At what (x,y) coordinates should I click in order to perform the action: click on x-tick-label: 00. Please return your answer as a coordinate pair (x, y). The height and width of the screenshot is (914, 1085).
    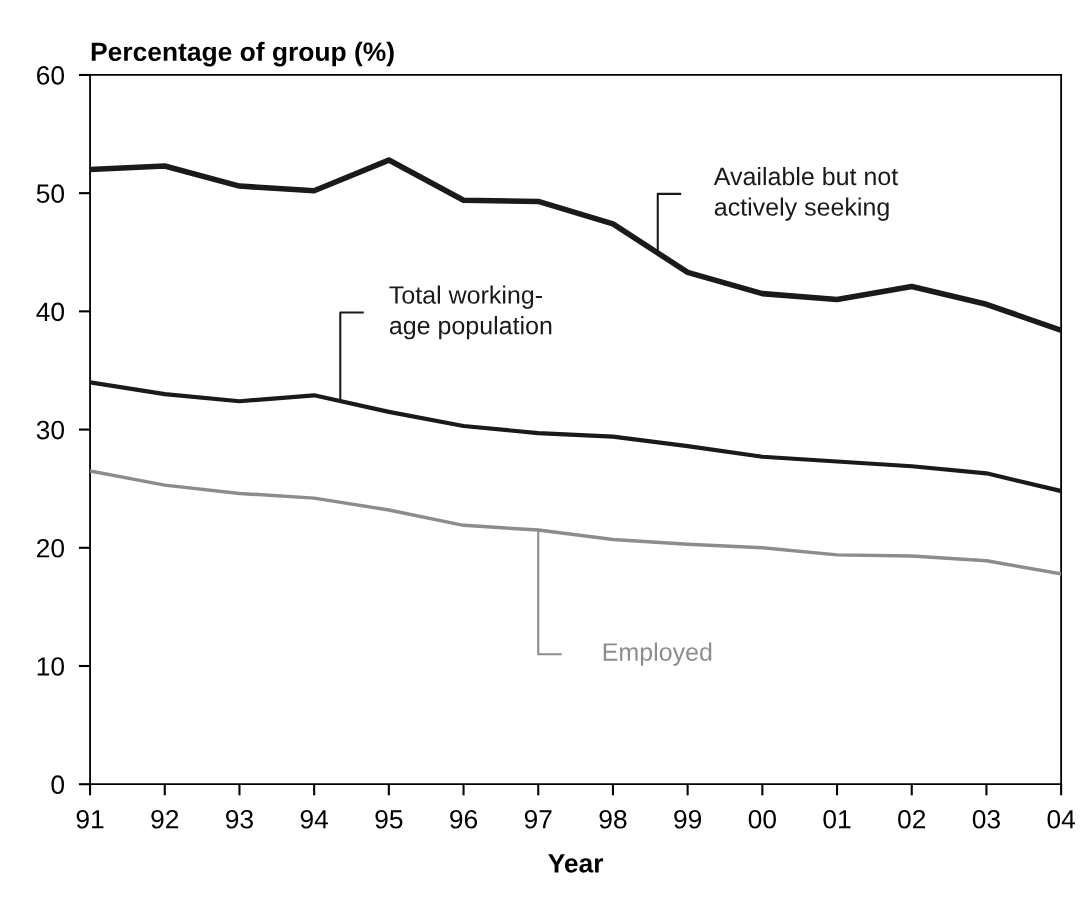
    Looking at the image, I should click on (762, 819).